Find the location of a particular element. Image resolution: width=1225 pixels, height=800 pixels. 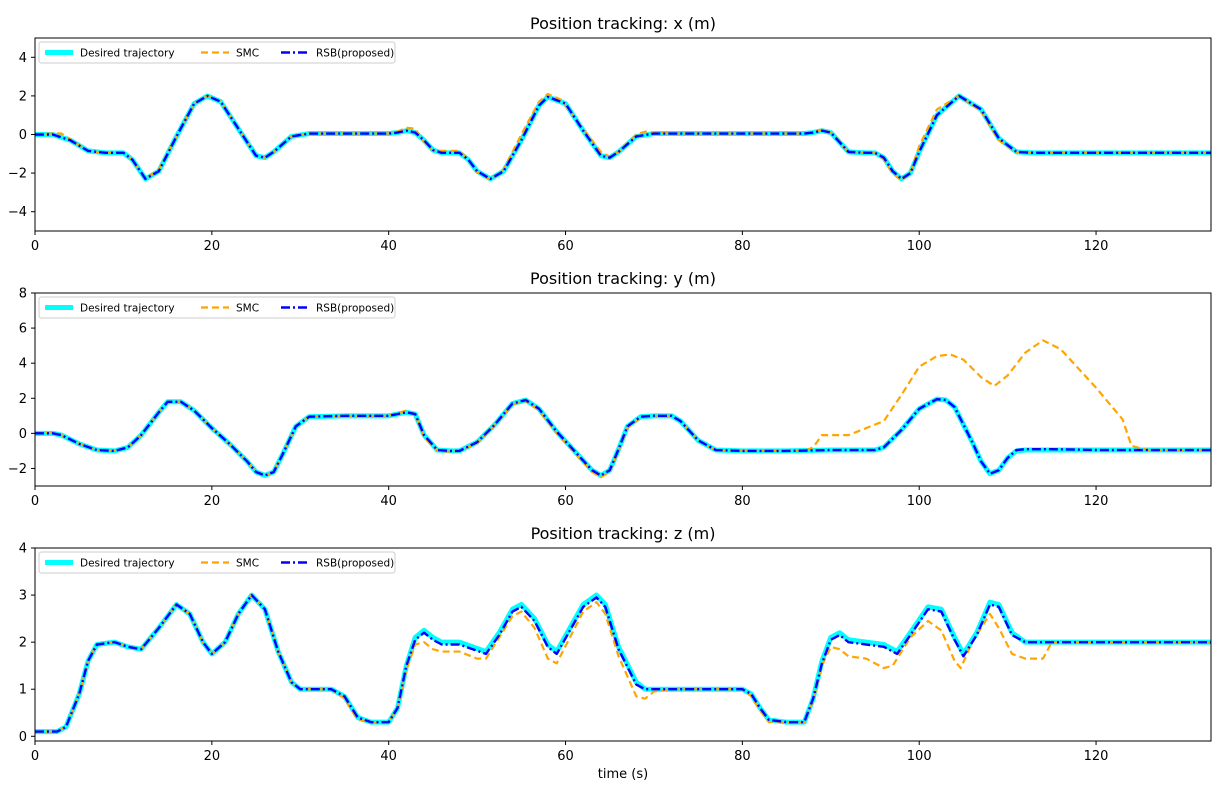

subplot-title: Position tracking: y (m) is located at coordinates (623, 278).